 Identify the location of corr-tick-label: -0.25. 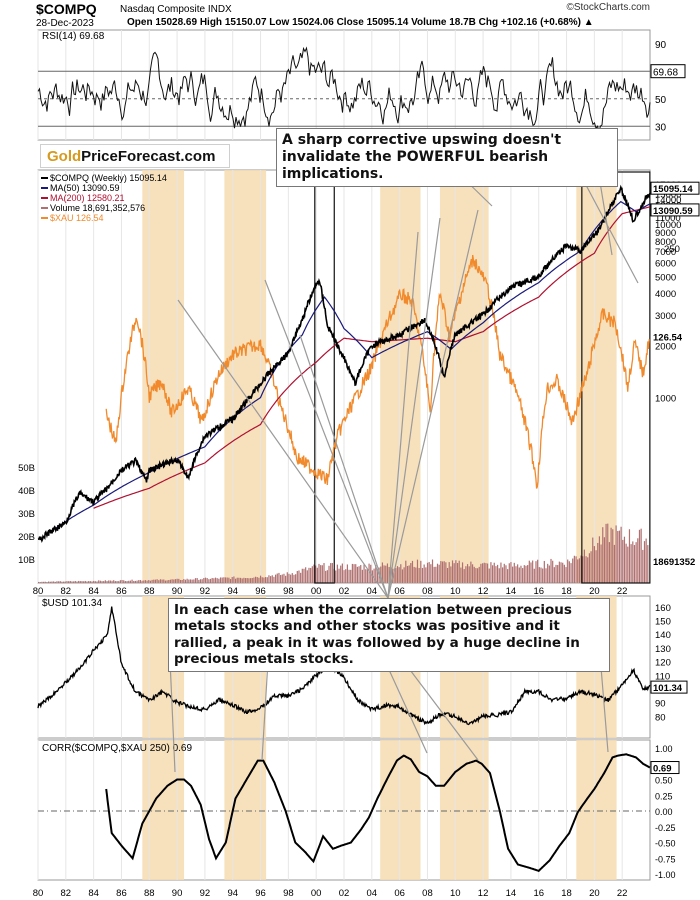
(665, 828).